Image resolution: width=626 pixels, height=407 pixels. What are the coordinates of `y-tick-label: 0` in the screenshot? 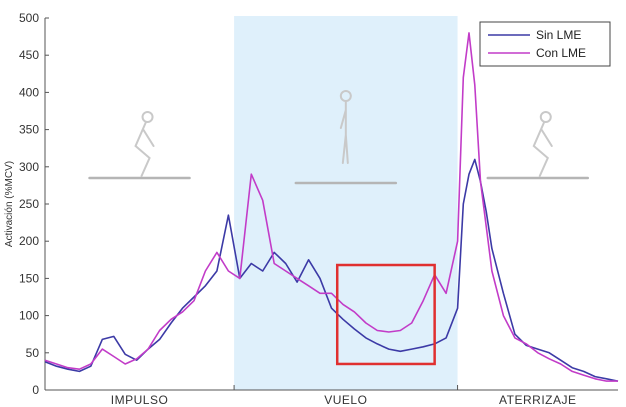 It's located at (35, 390).